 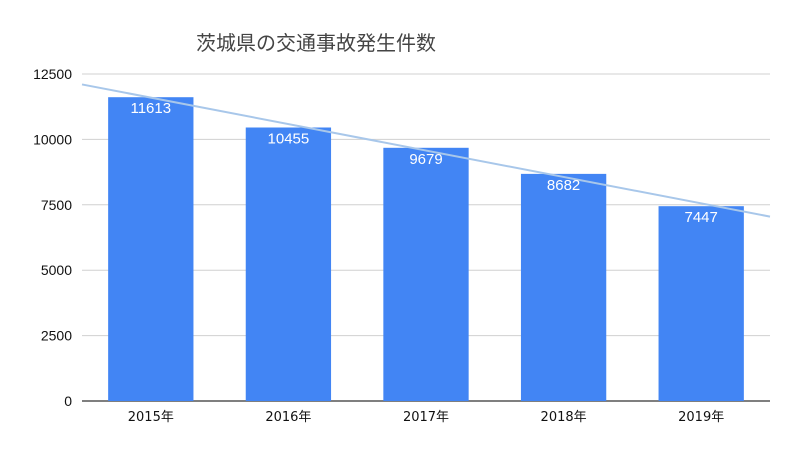 I want to click on x-tick-label: 2017年, so click(x=426, y=417).